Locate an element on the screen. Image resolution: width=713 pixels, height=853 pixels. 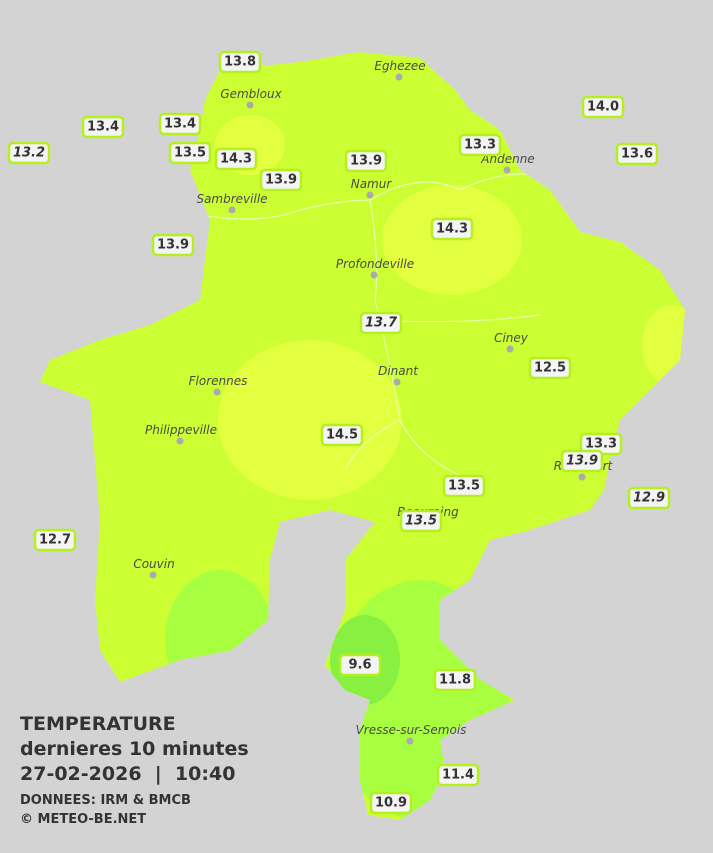
station: 12.5 is located at coordinates (550, 368).